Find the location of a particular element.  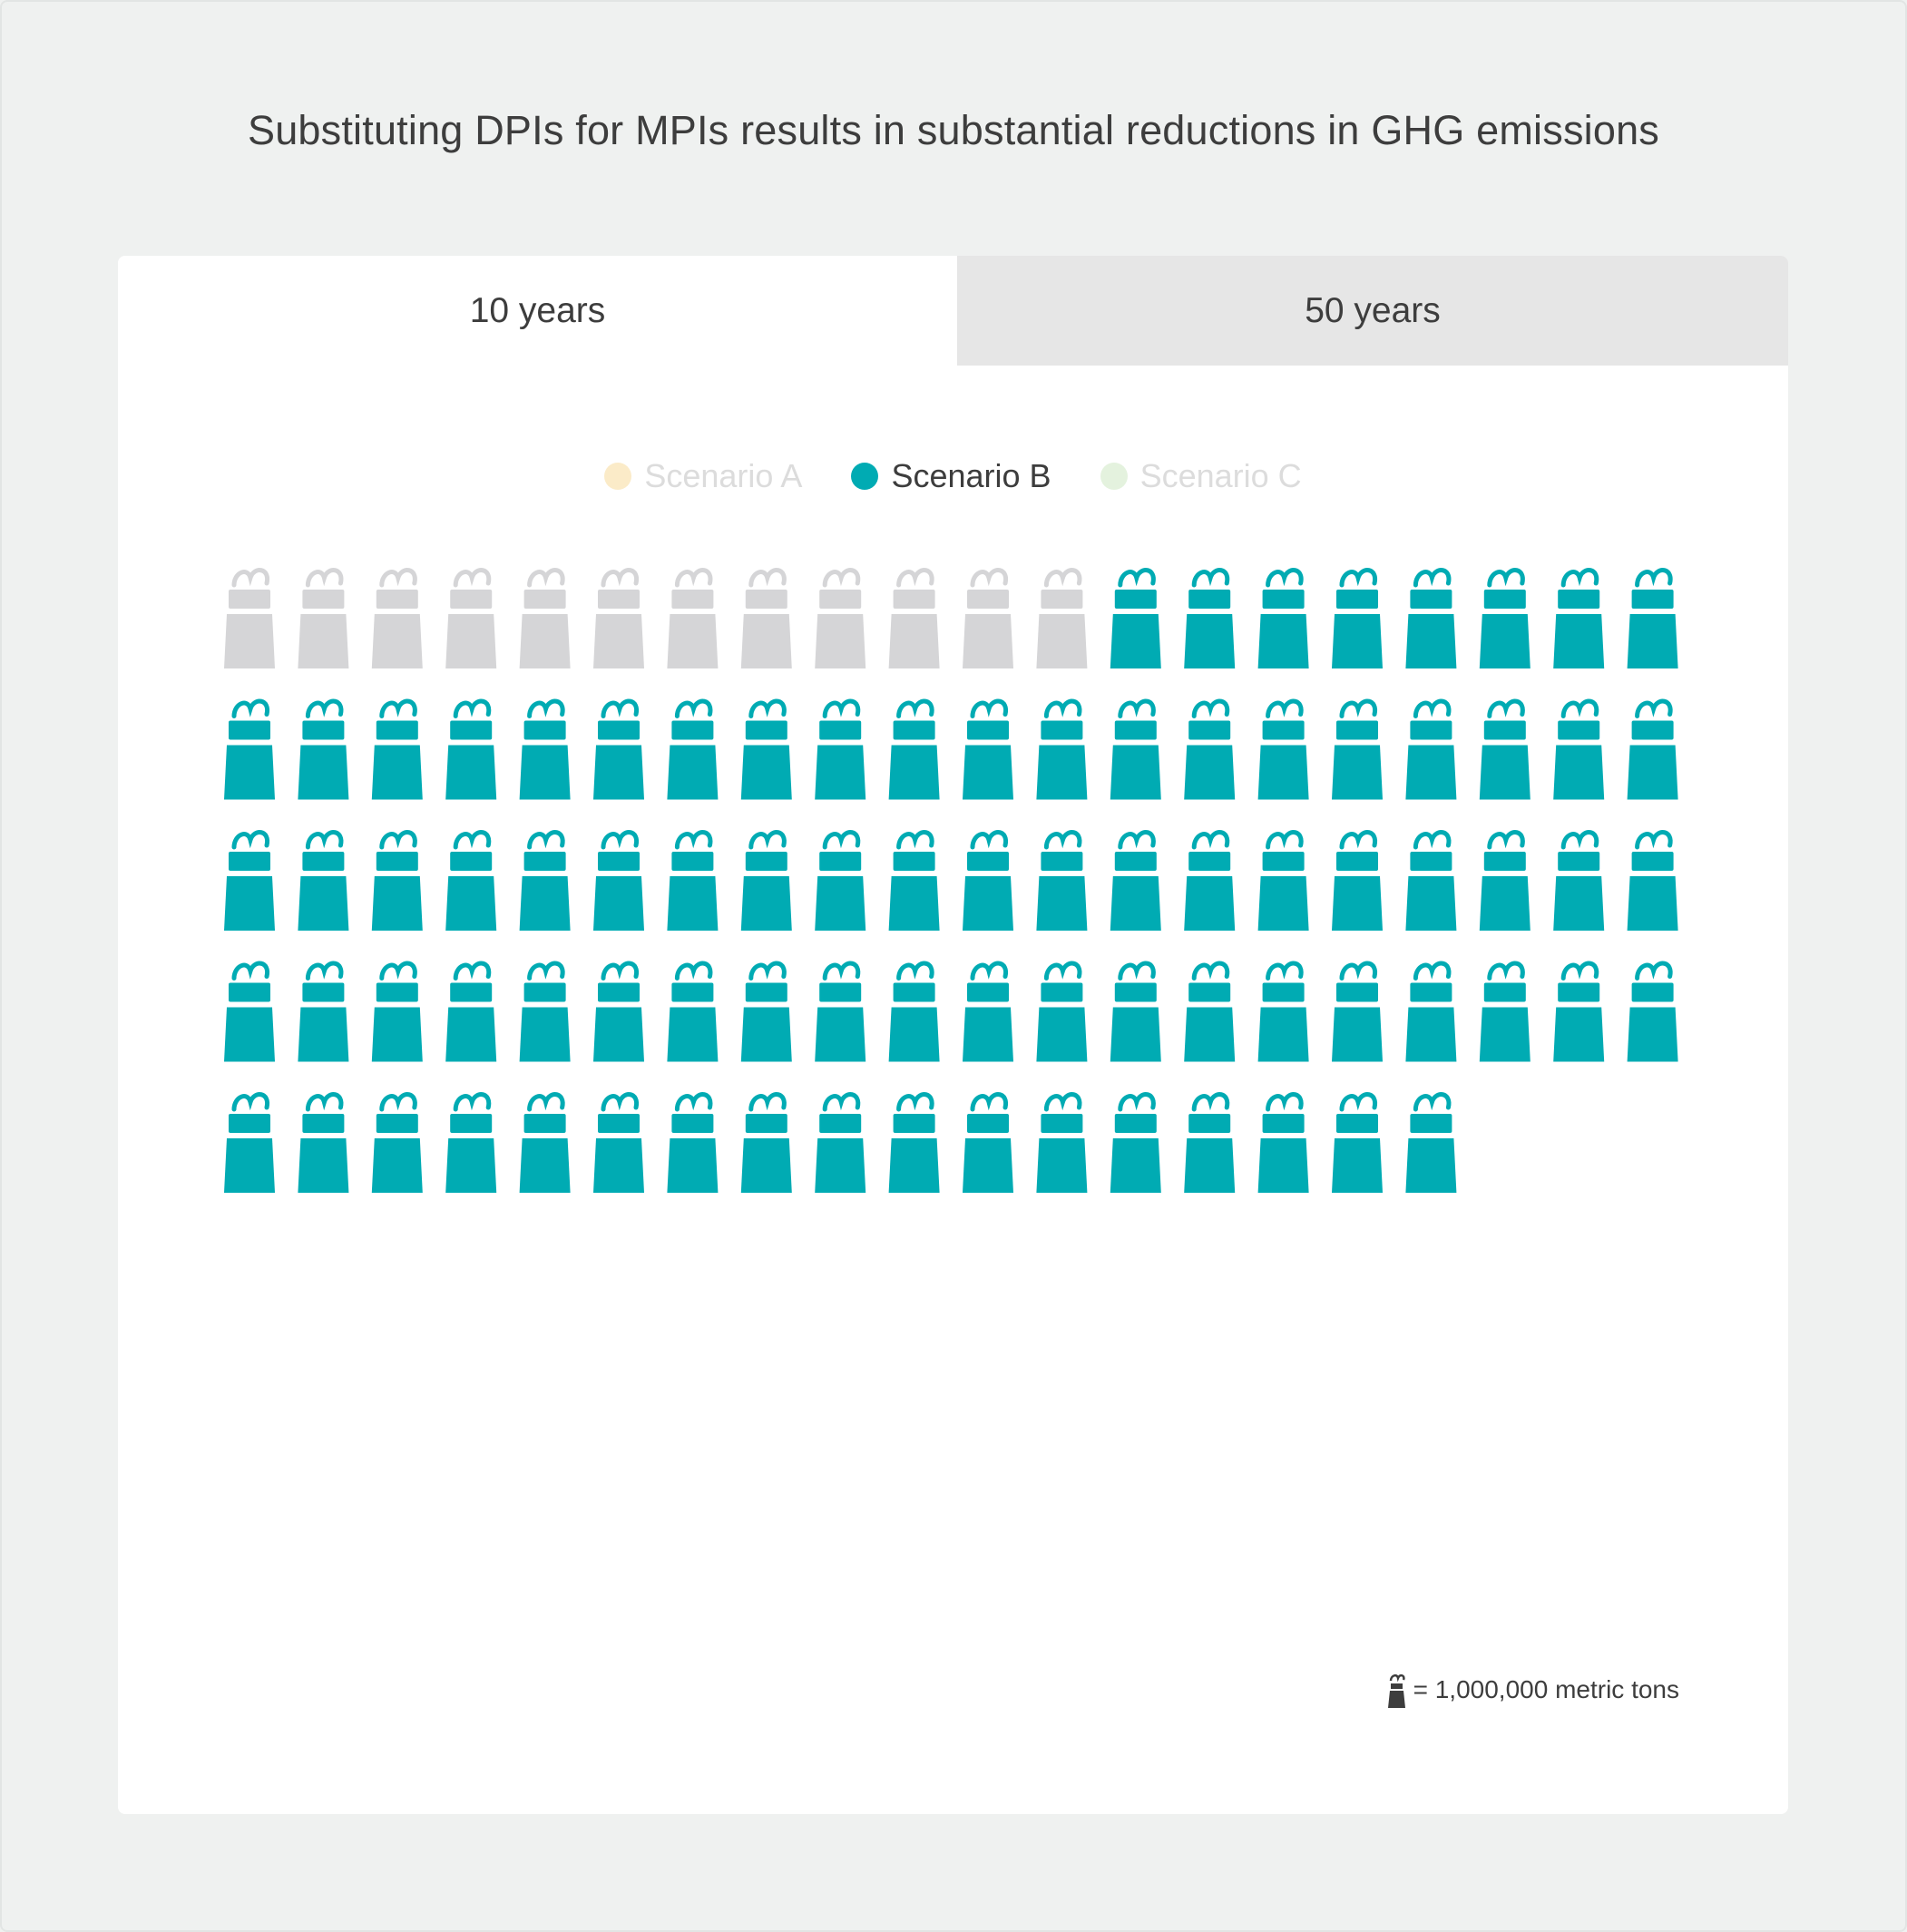

smokestack-icon is located at coordinates (1396, 1690).